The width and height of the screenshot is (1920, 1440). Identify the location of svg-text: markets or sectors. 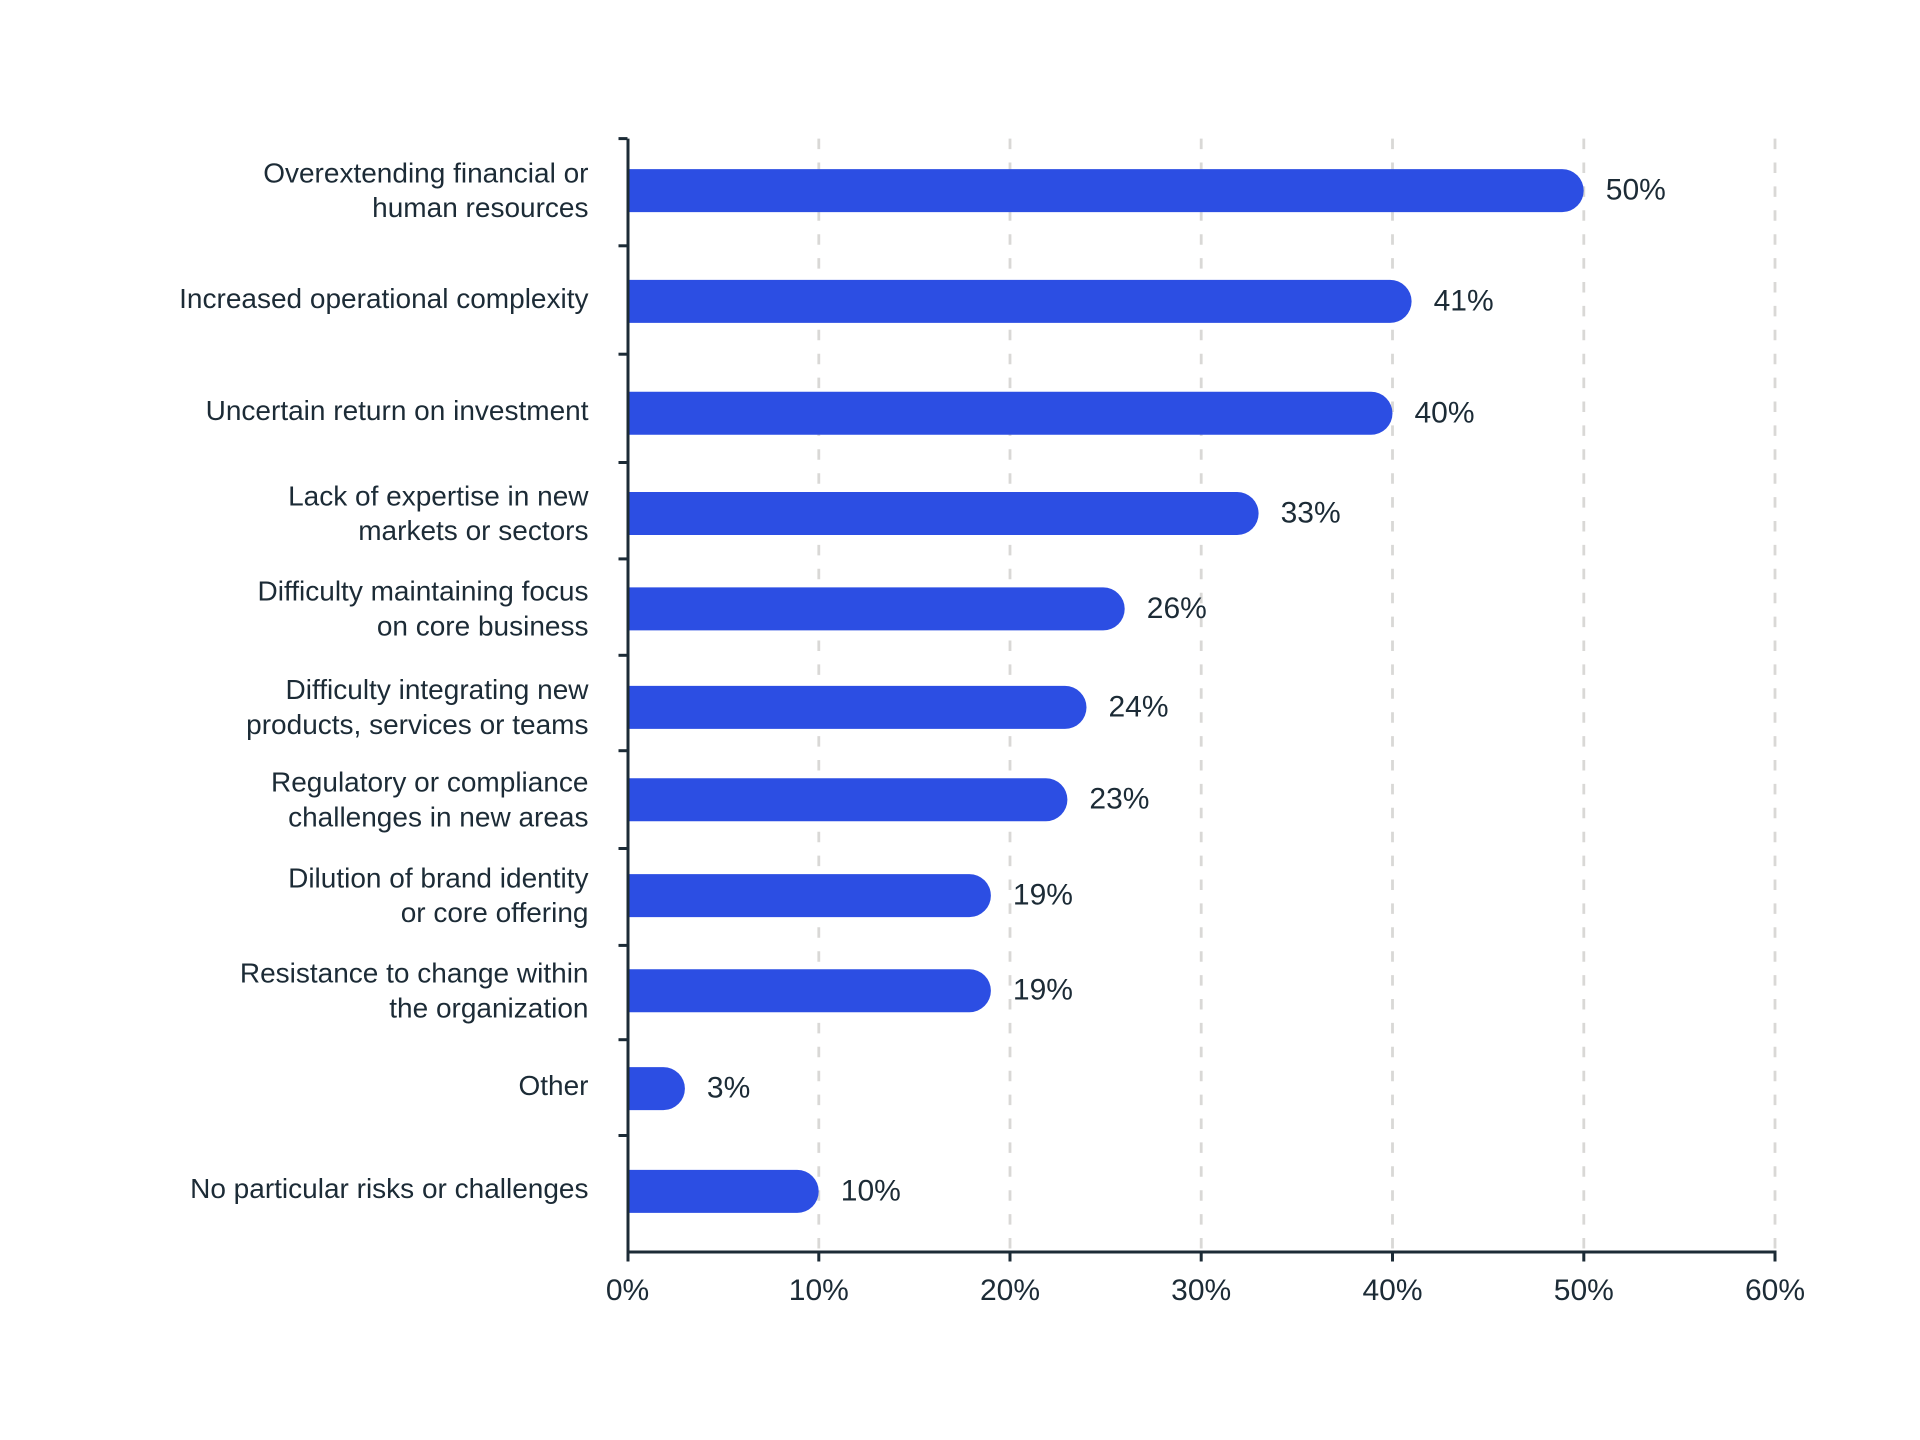
(473, 530).